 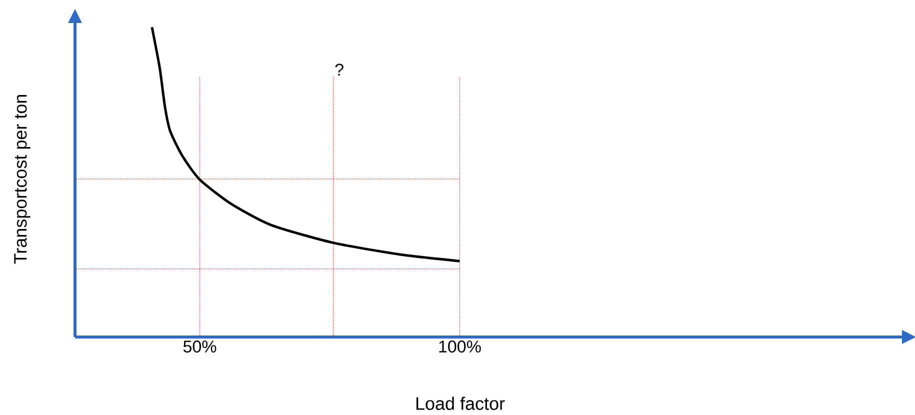 What do you see at coordinates (339, 70) in the screenshot?
I see `ref-line-label: ?` at bounding box center [339, 70].